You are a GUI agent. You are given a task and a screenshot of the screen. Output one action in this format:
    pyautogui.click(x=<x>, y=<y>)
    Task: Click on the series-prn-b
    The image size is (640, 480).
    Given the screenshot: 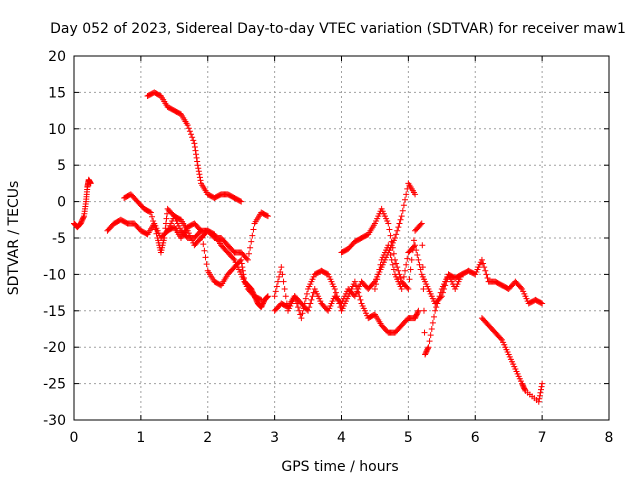 What is the action you would take?
    pyautogui.click(x=194, y=147)
    